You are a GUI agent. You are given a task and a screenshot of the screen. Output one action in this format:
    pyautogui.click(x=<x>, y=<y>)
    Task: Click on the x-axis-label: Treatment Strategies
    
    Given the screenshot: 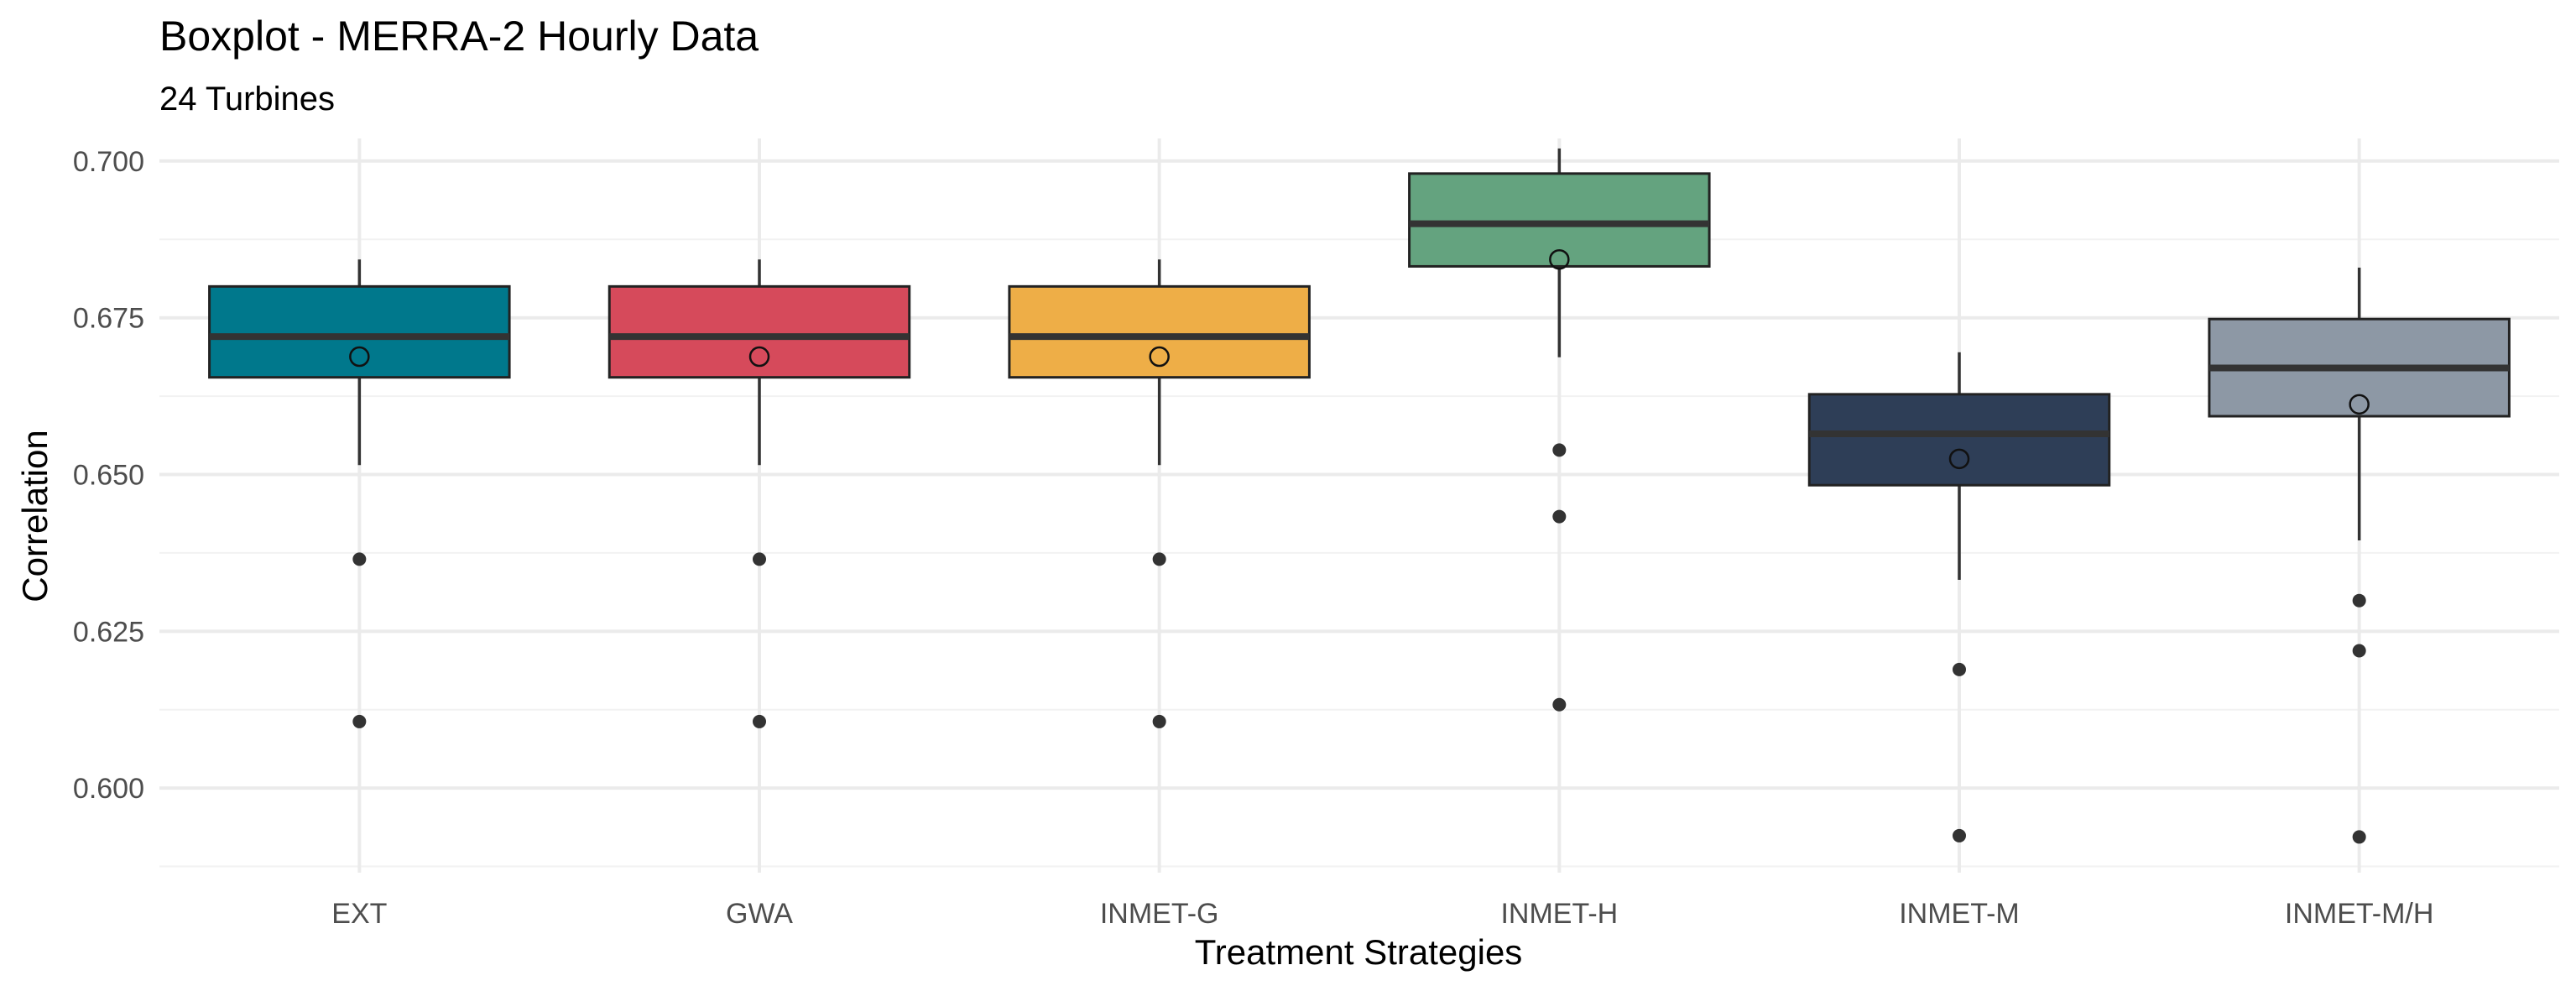 What is the action you would take?
    pyautogui.click(x=1359, y=952)
    